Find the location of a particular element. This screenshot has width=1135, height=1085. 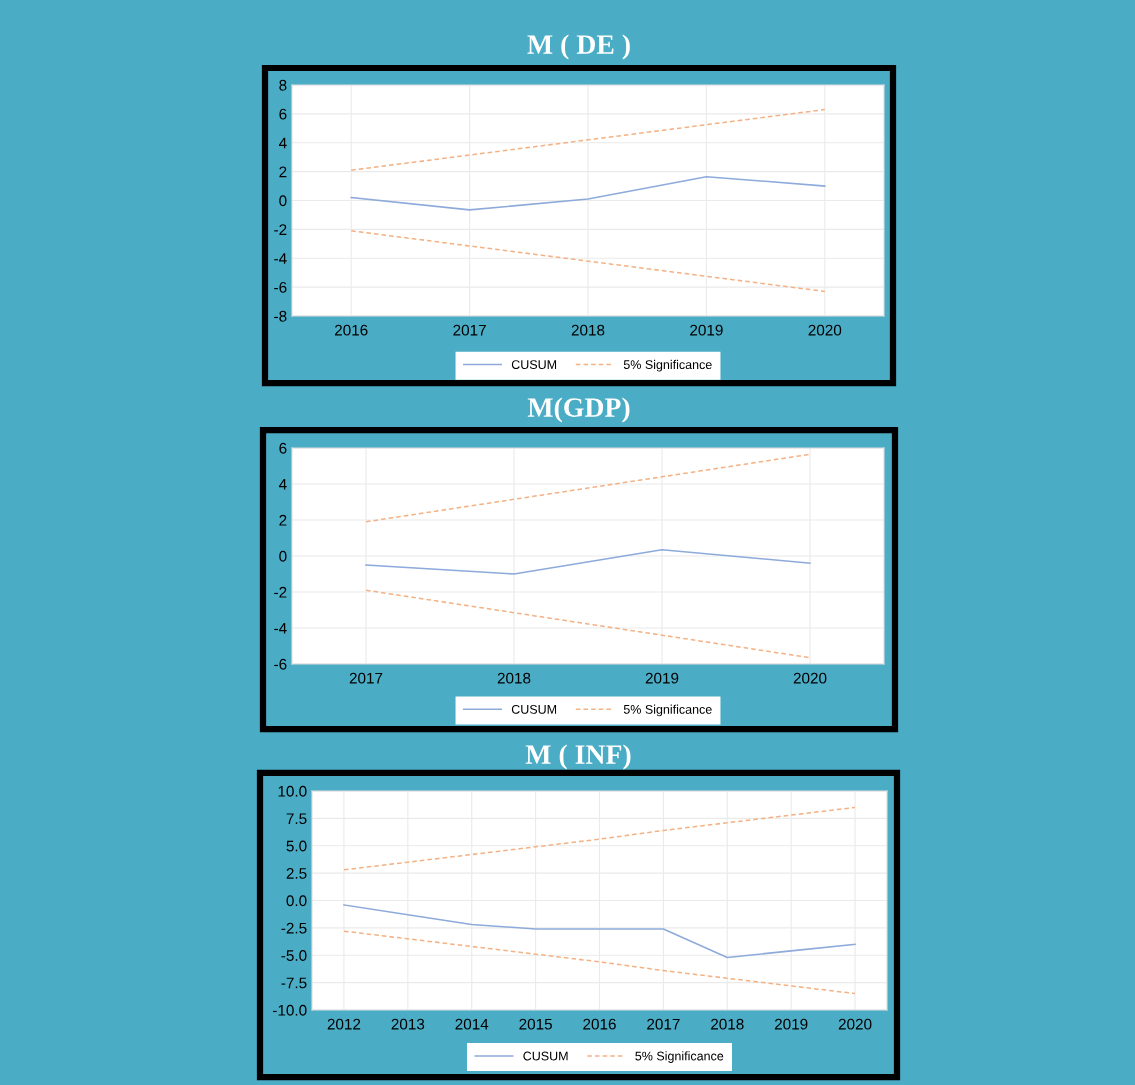

chart-title: M ( DE ) is located at coordinates (578, 47).